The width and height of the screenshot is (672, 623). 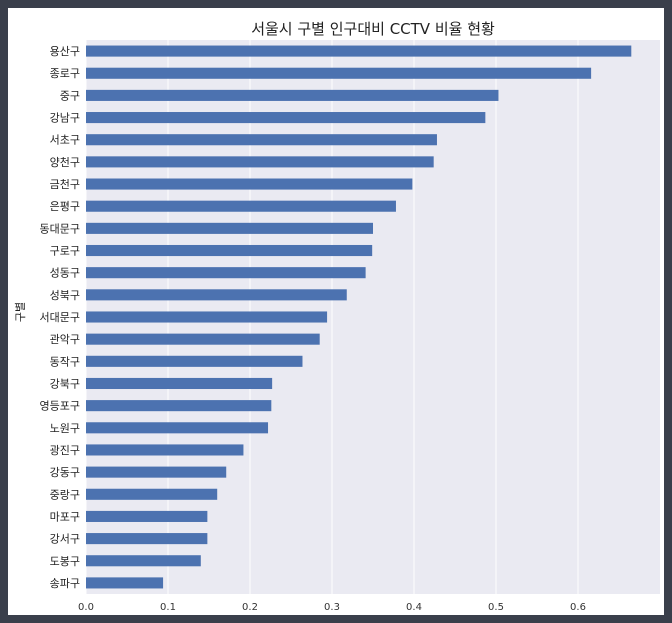 What do you see at coordinates (65, 295) in the screenshot?
I see `category-label: 성북구` at bounding box center [65, 295].